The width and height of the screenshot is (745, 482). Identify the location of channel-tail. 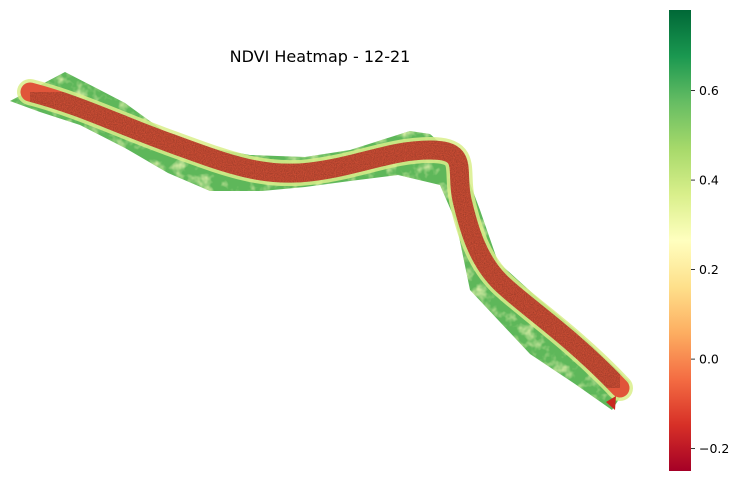
(611, 403).